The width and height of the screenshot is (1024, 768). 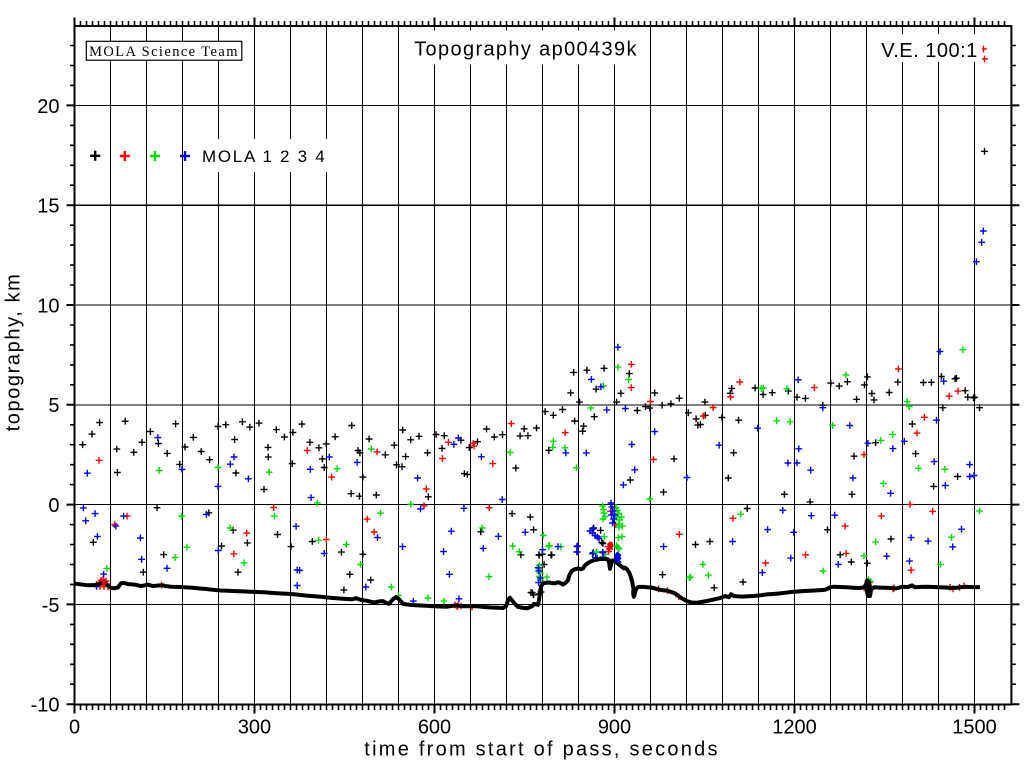 I want to click on svg-text: 15, so click(x=48, y=207).